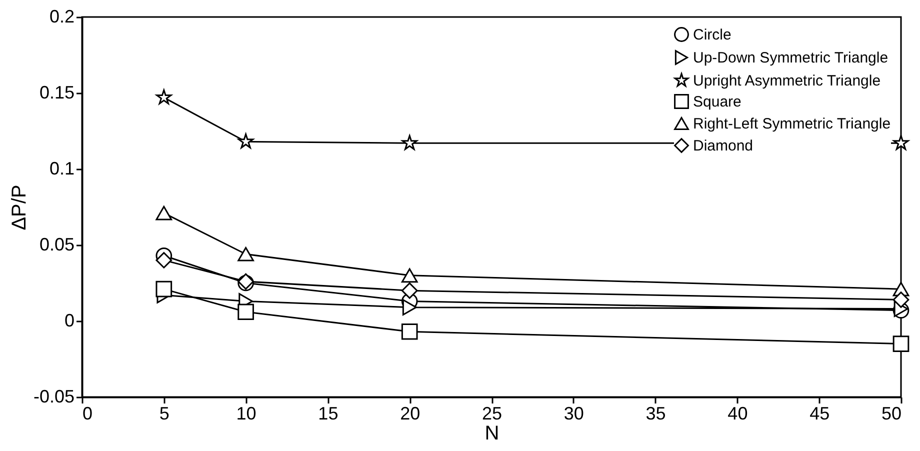 This screenshot has height=451, width=920. Describe the element at coordinates (410, 414) in the screenshot. I see `x-tick-label: 20` at that location.